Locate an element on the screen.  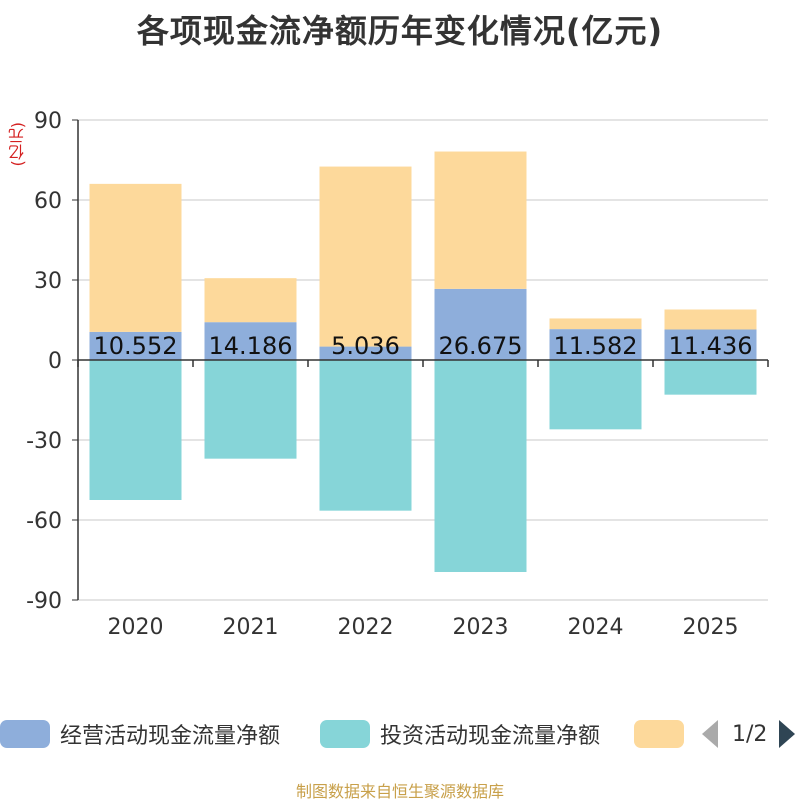
legend-item-third is located at coordinates (664, 734).